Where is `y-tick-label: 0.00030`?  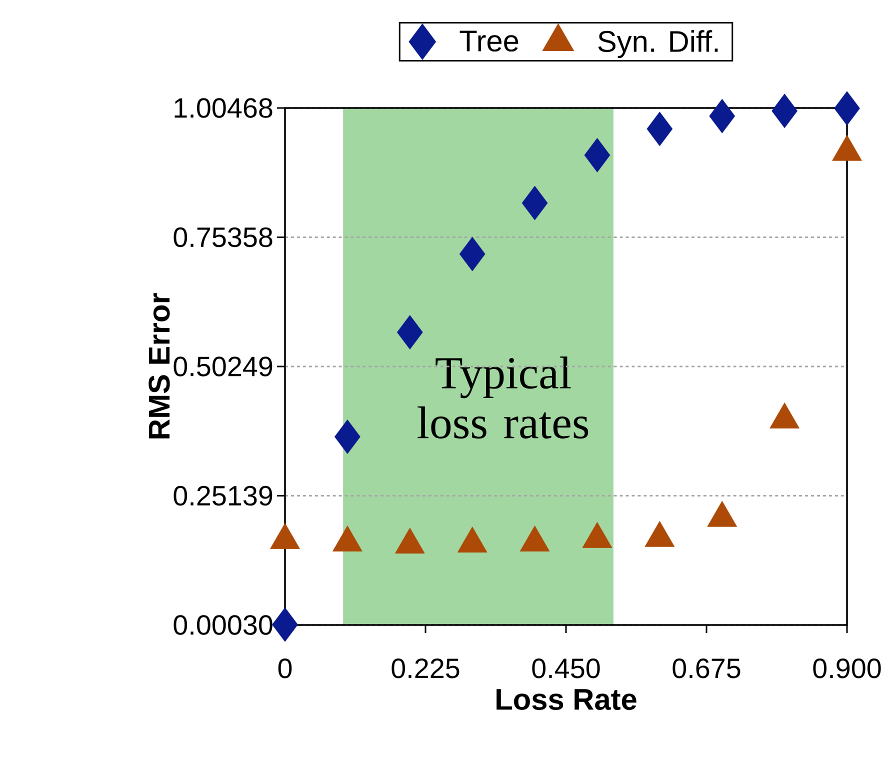 y-tick-label: 0.00030 is located at coordinates (223, 625).